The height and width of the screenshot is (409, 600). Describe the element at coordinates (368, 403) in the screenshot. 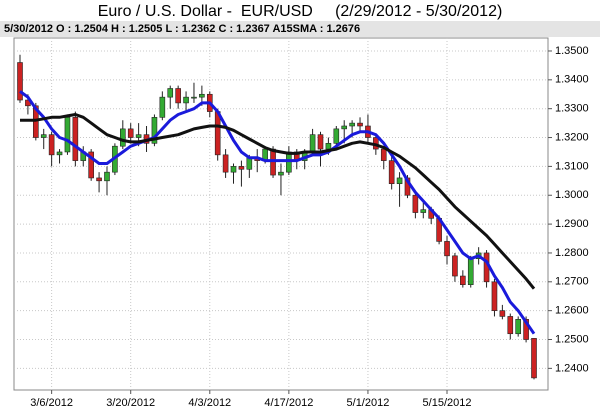

I see `x-tick-label: 5/1/2012` at that location.